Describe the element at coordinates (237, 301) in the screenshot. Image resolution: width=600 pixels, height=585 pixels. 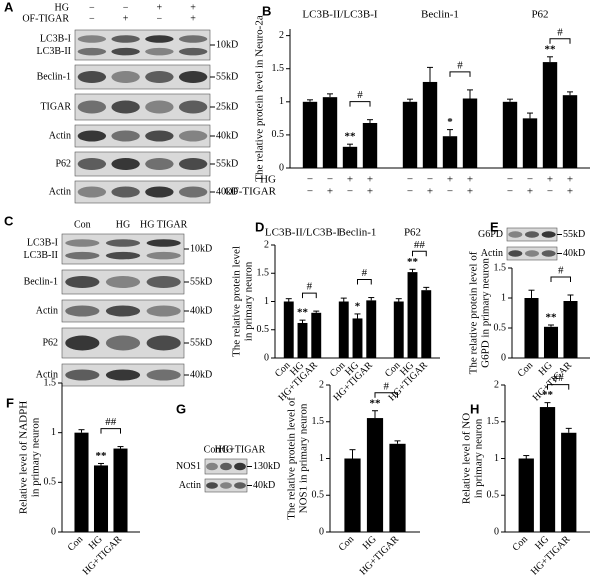
I see `y-axis-label: The relative protein level` at that location.